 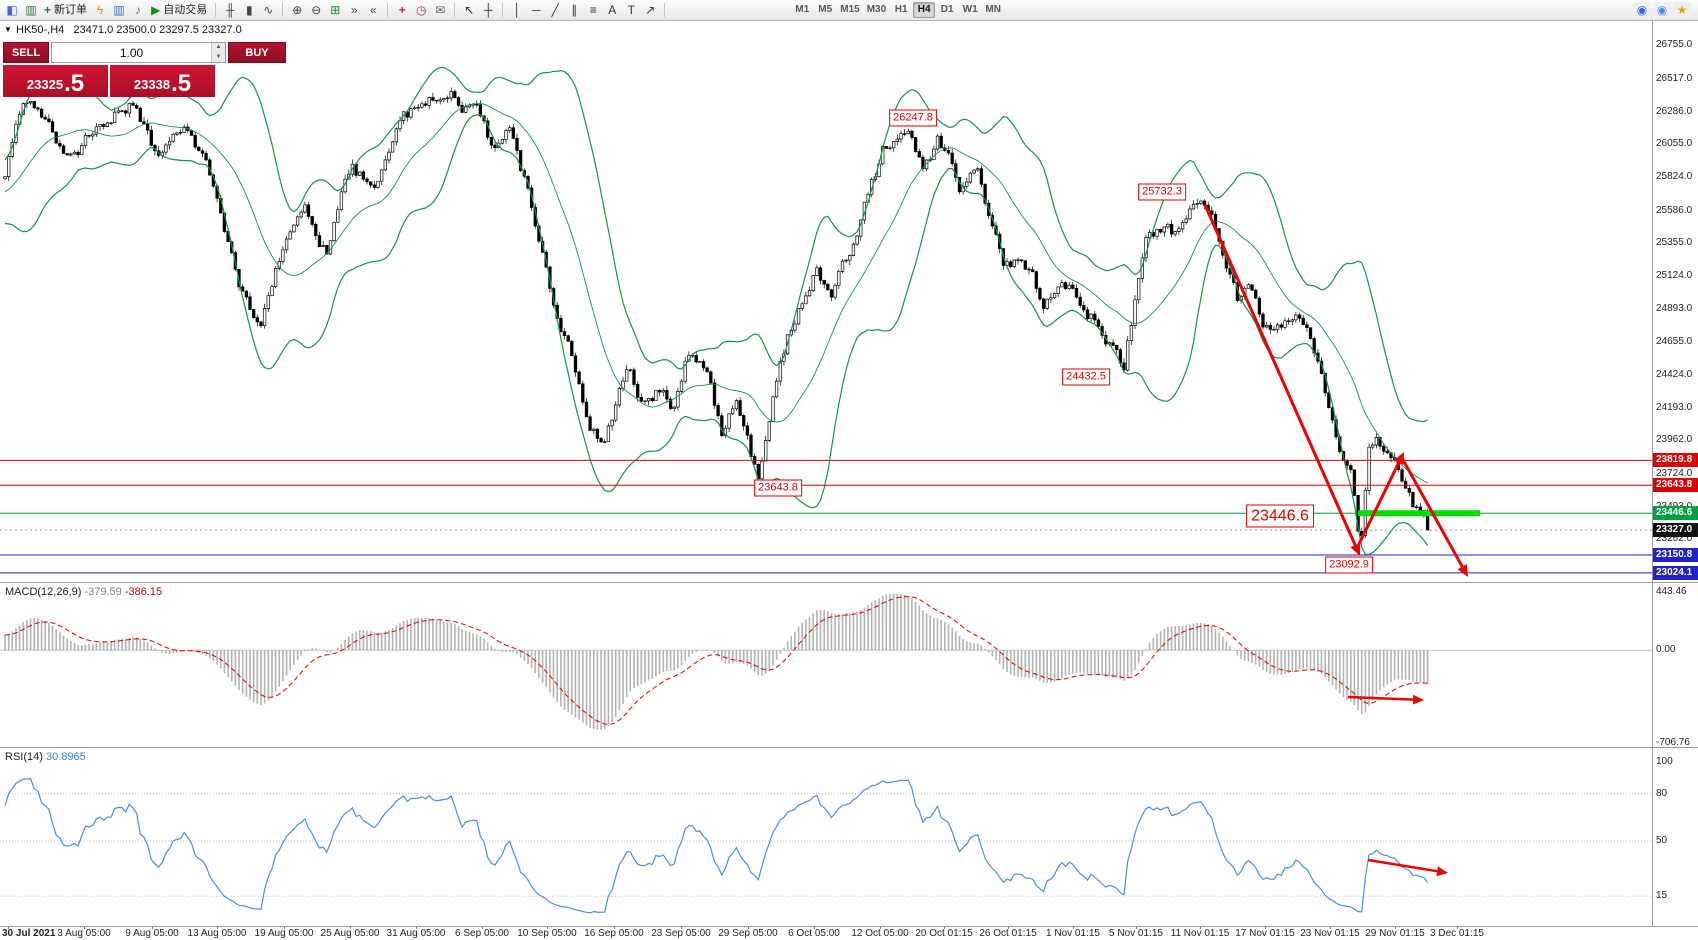 What do you see at coordinates (970, 10) in the screenshot?
I see `tf-w1: W1` at bounding box center [970, 10].